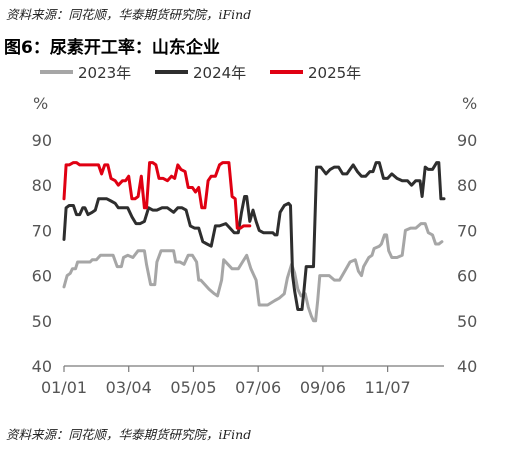  What do you see at coordinates (323, 387) in the screenshot?
I see `x-tick-label-4: 09/06` at bounding box center [323, 387].